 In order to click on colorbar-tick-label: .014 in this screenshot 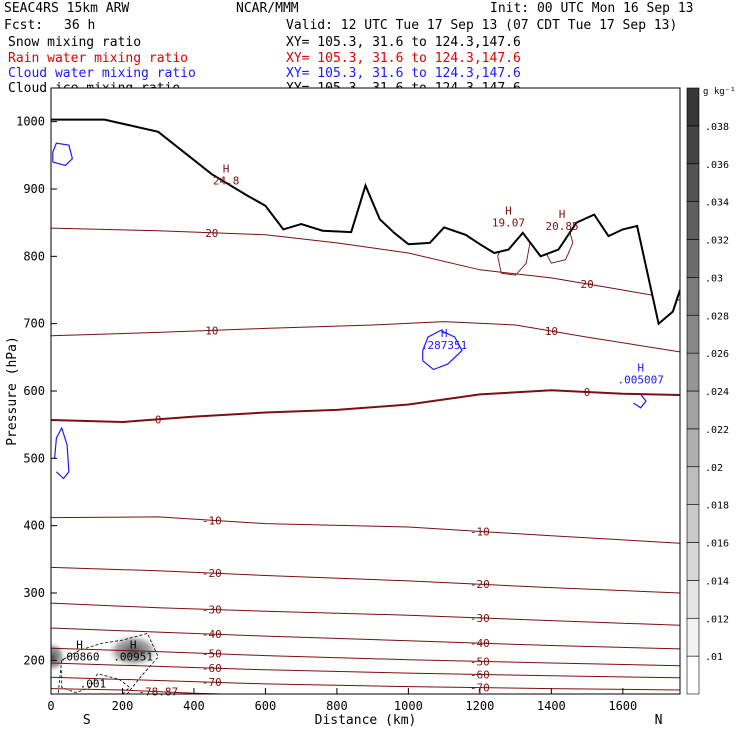, I will do `click(717, 581)`.